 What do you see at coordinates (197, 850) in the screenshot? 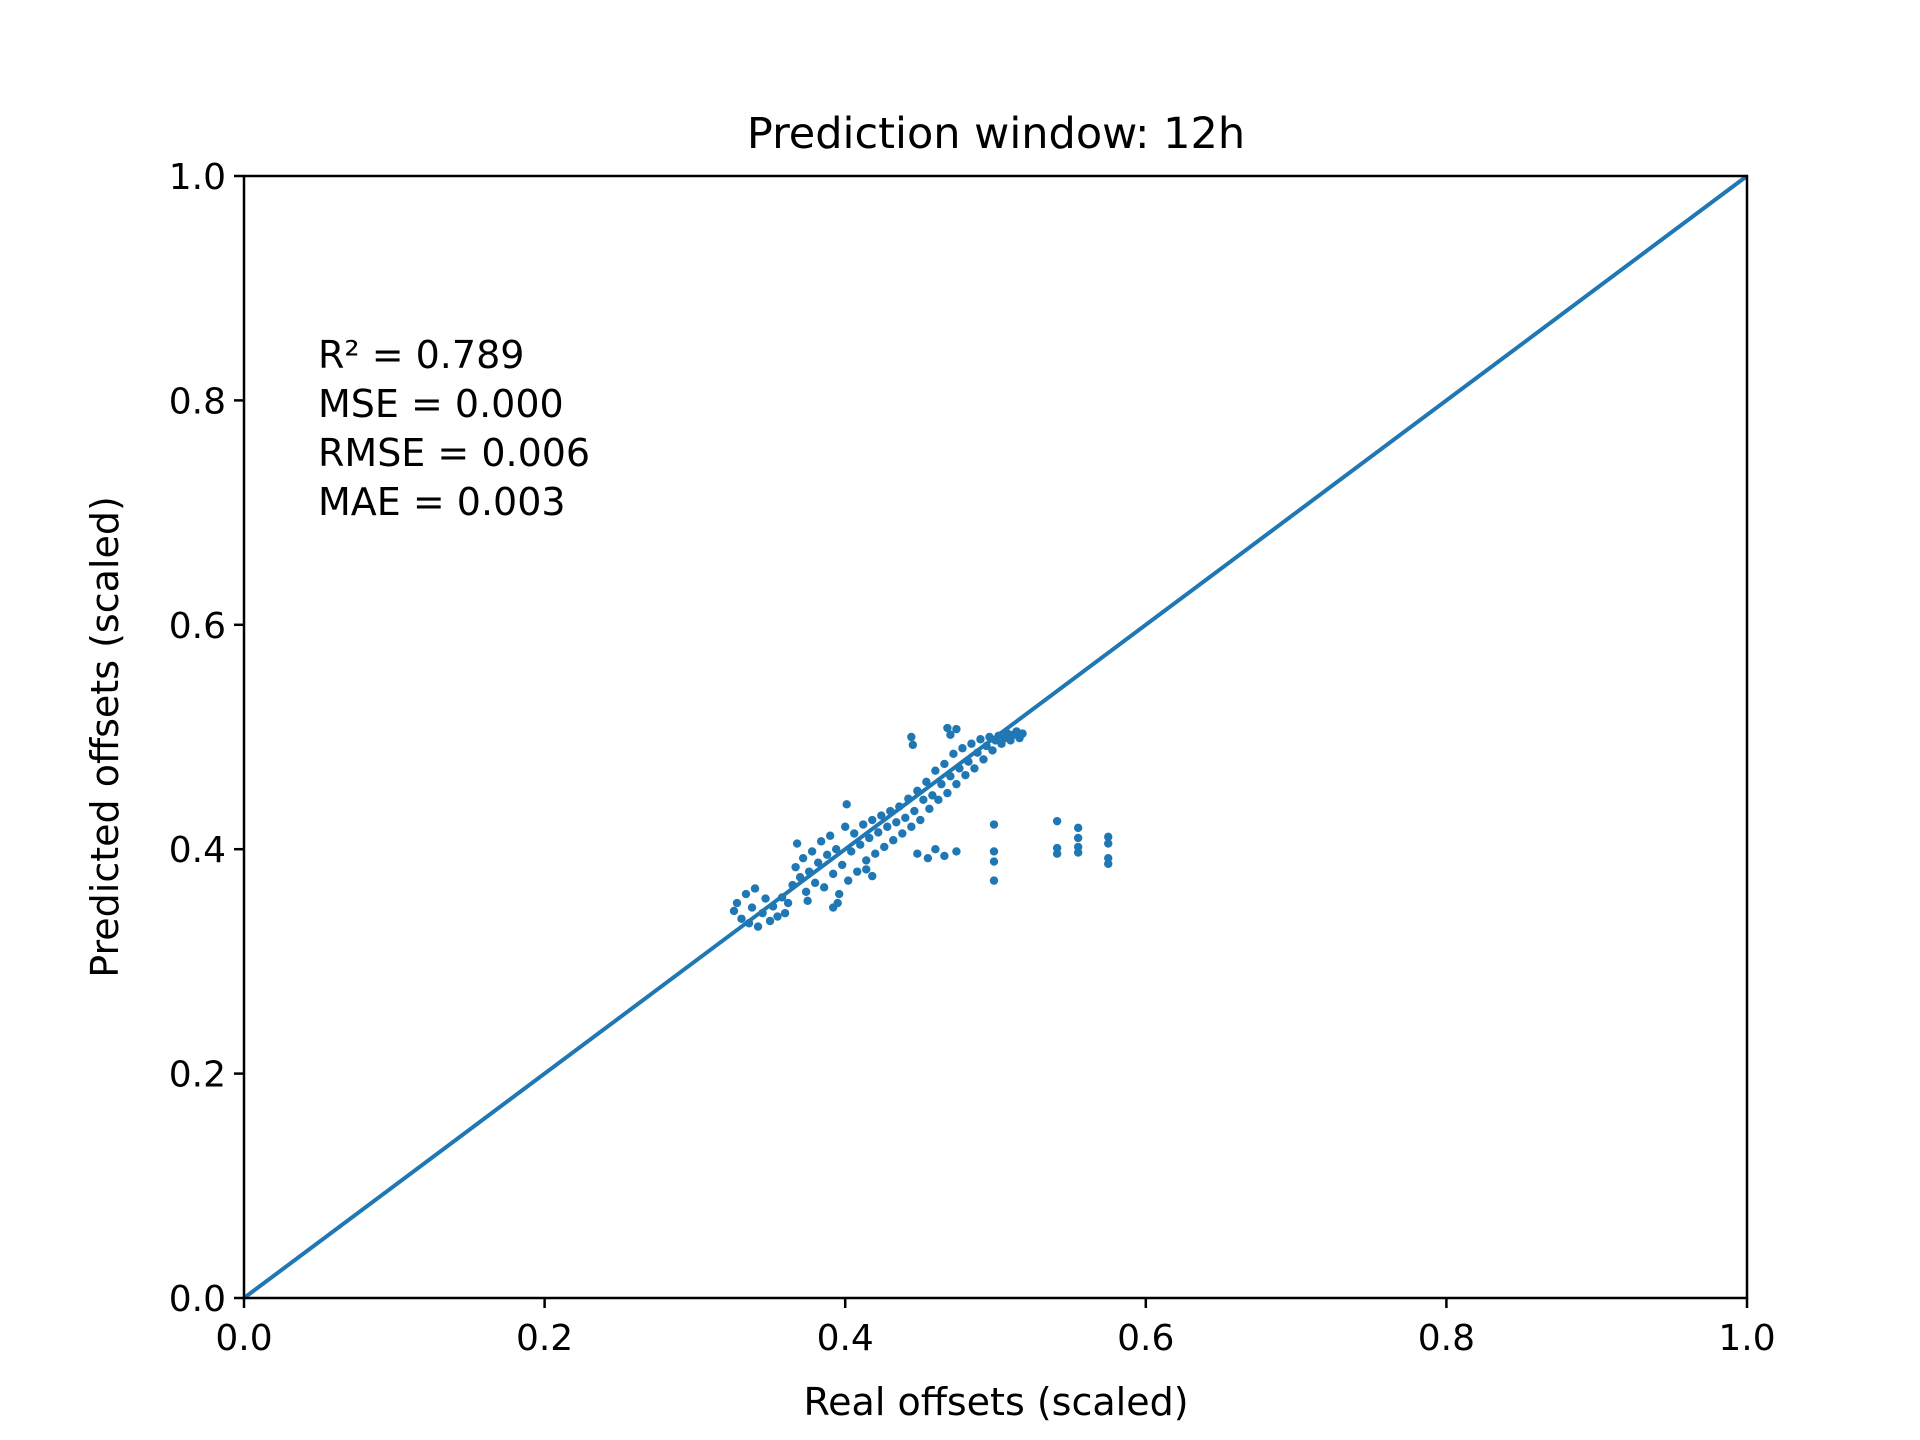
I see `y-tick-label: 0.4` at bounding box center [197, 850].